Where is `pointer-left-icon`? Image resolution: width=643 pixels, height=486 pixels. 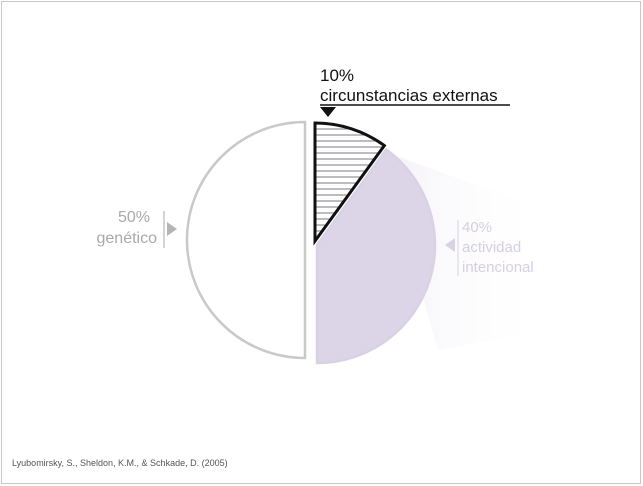
pointer-left-icon is located at coordinates (450, 245).